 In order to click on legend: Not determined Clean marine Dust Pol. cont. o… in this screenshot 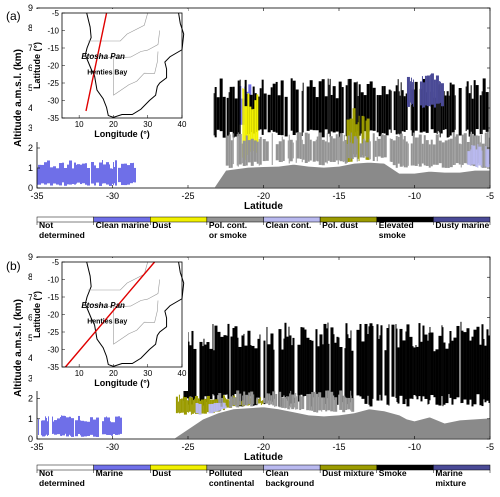, I will do `click(263, 228)`.